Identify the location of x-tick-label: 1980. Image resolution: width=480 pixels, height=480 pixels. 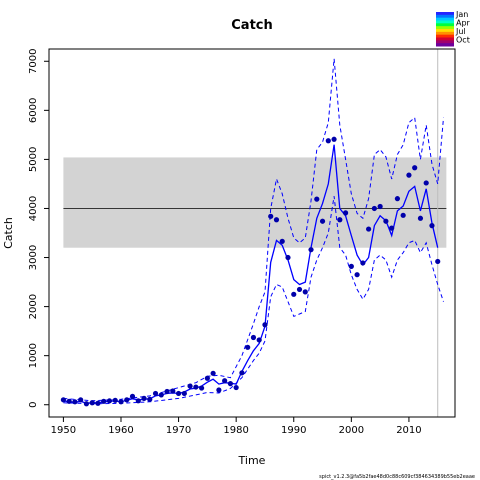
(235, 430).